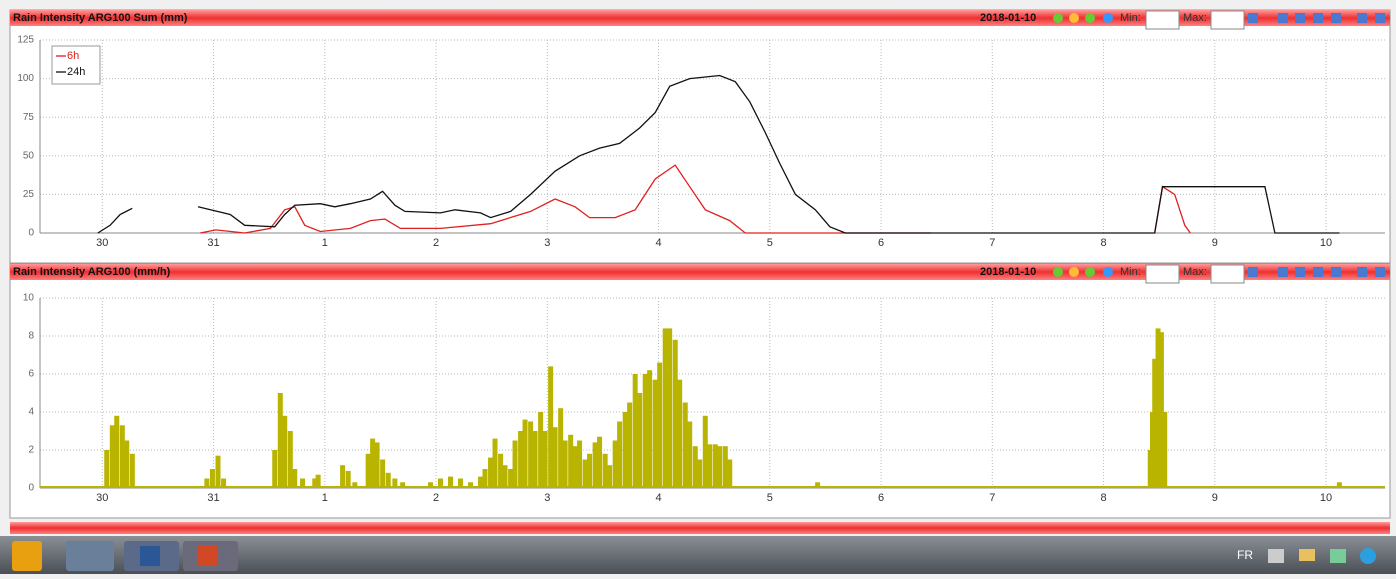  What do you see at coordinates (1195, 272) in the screenshot?
I see `max-label: Max:` at bounding box center [1195, 272].